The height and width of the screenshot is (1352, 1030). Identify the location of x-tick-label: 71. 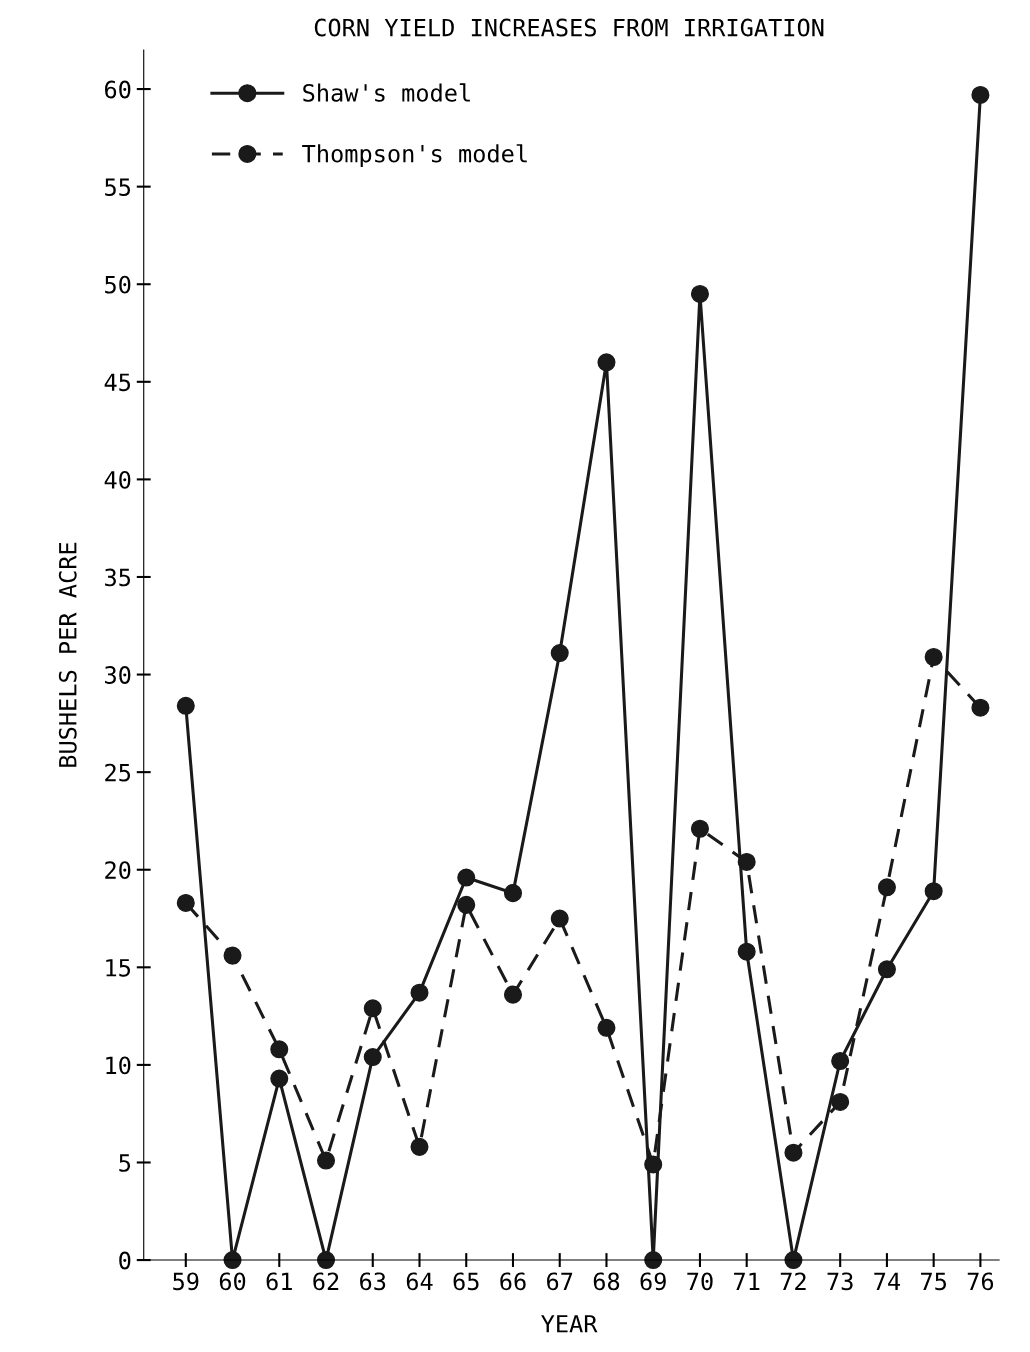
(747, 1281).